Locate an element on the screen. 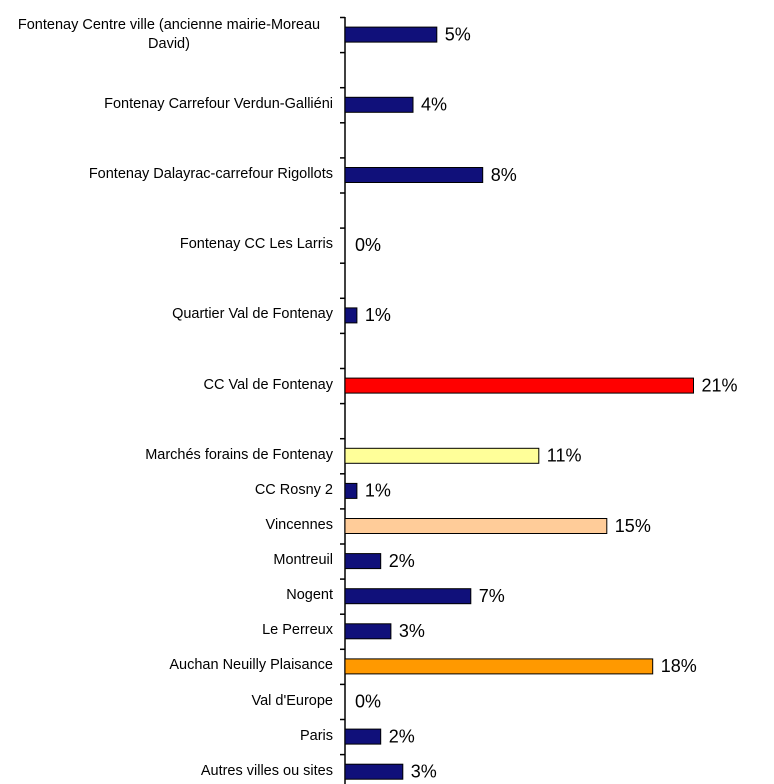 The image size is (774, 784). category-label: Nogent is located at coordinates (309, 595).